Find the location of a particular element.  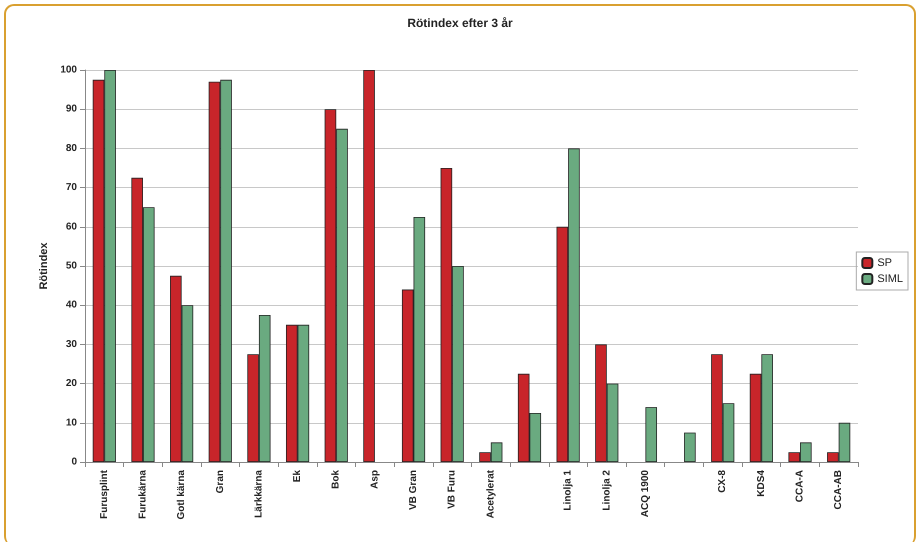

y-tick-label: 50 is located at coordinates (72, 266).